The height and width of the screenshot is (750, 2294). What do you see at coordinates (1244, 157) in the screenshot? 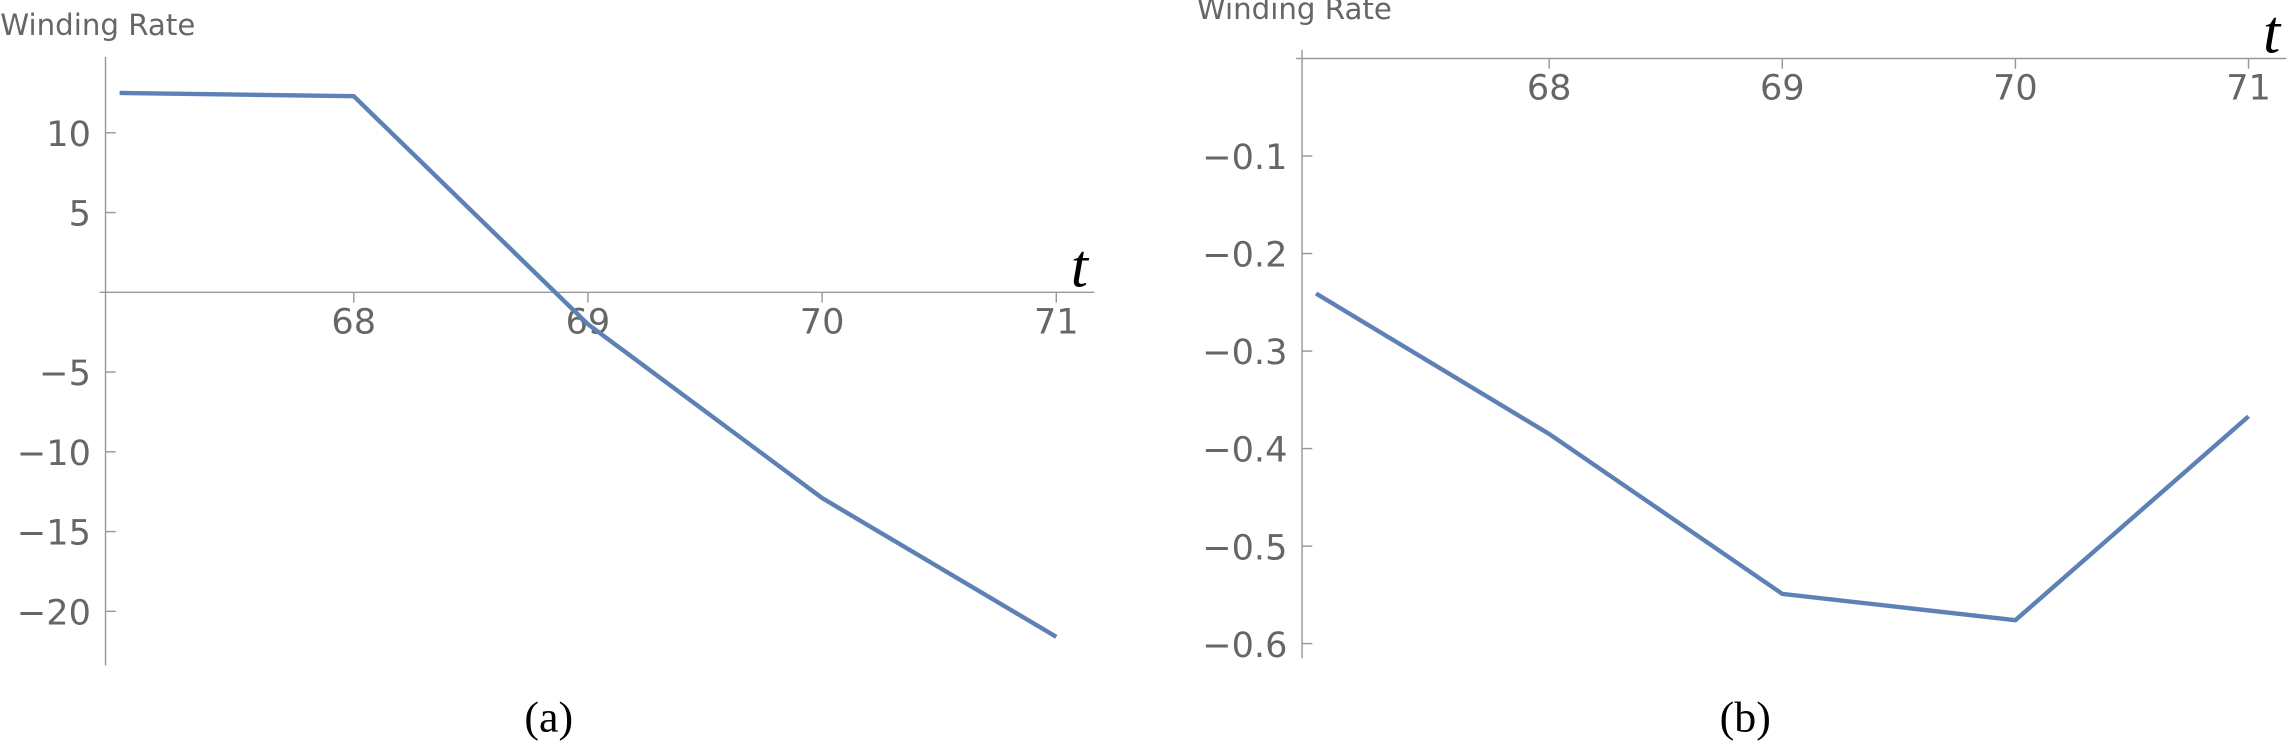
I see `y-tick-label: −0.1` at bounding box center [1244, 157].